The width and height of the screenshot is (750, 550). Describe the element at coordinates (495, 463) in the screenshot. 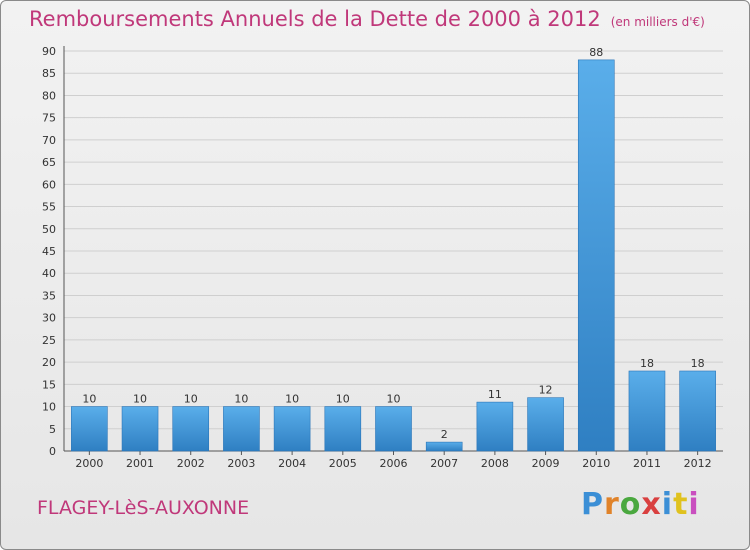

I see `x-tick-label: 2008` at that location.